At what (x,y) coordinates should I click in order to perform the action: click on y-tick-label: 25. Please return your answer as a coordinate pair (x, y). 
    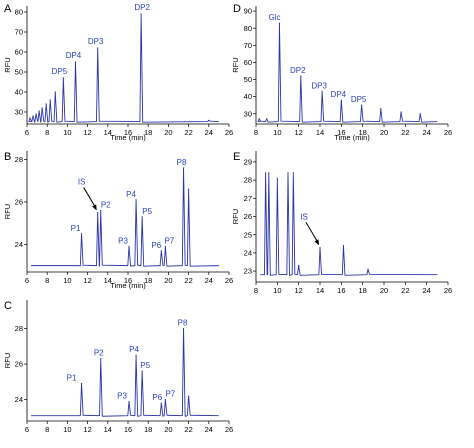
    Looking at the image, I should click on (248, 234).